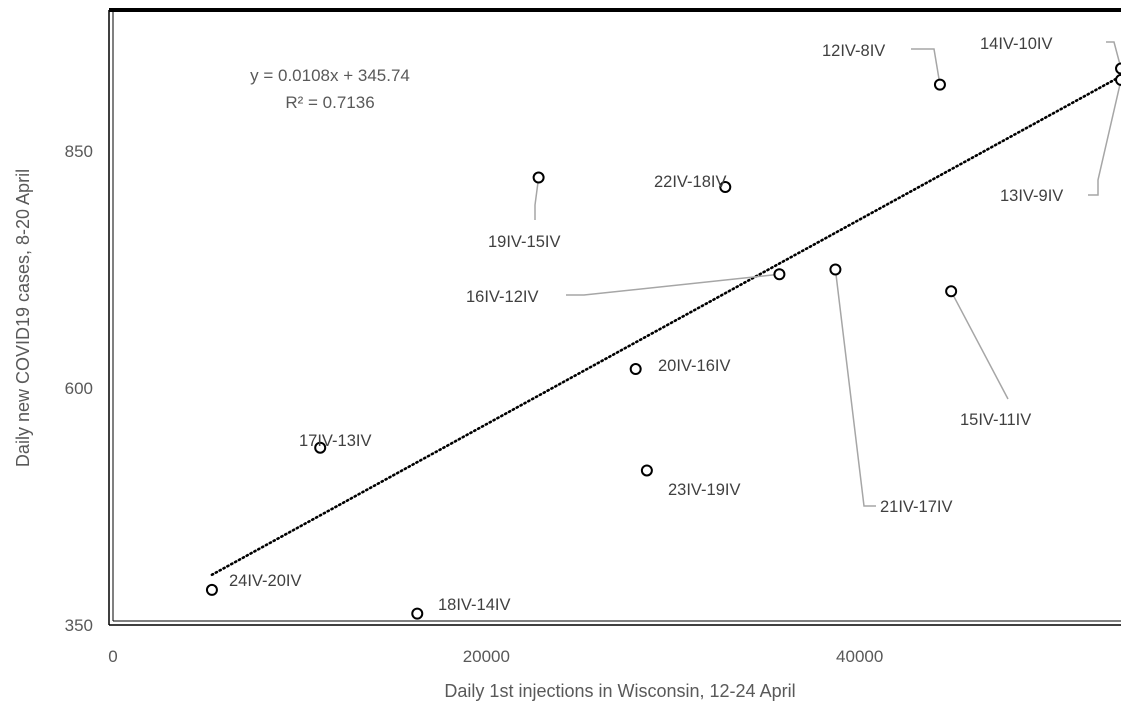 Image resolution: width=1121 pixels, height=704 pixels. I want to click on y-axis-title: Daily new COVID19 cases, 8-20 April, so click(23, 318).